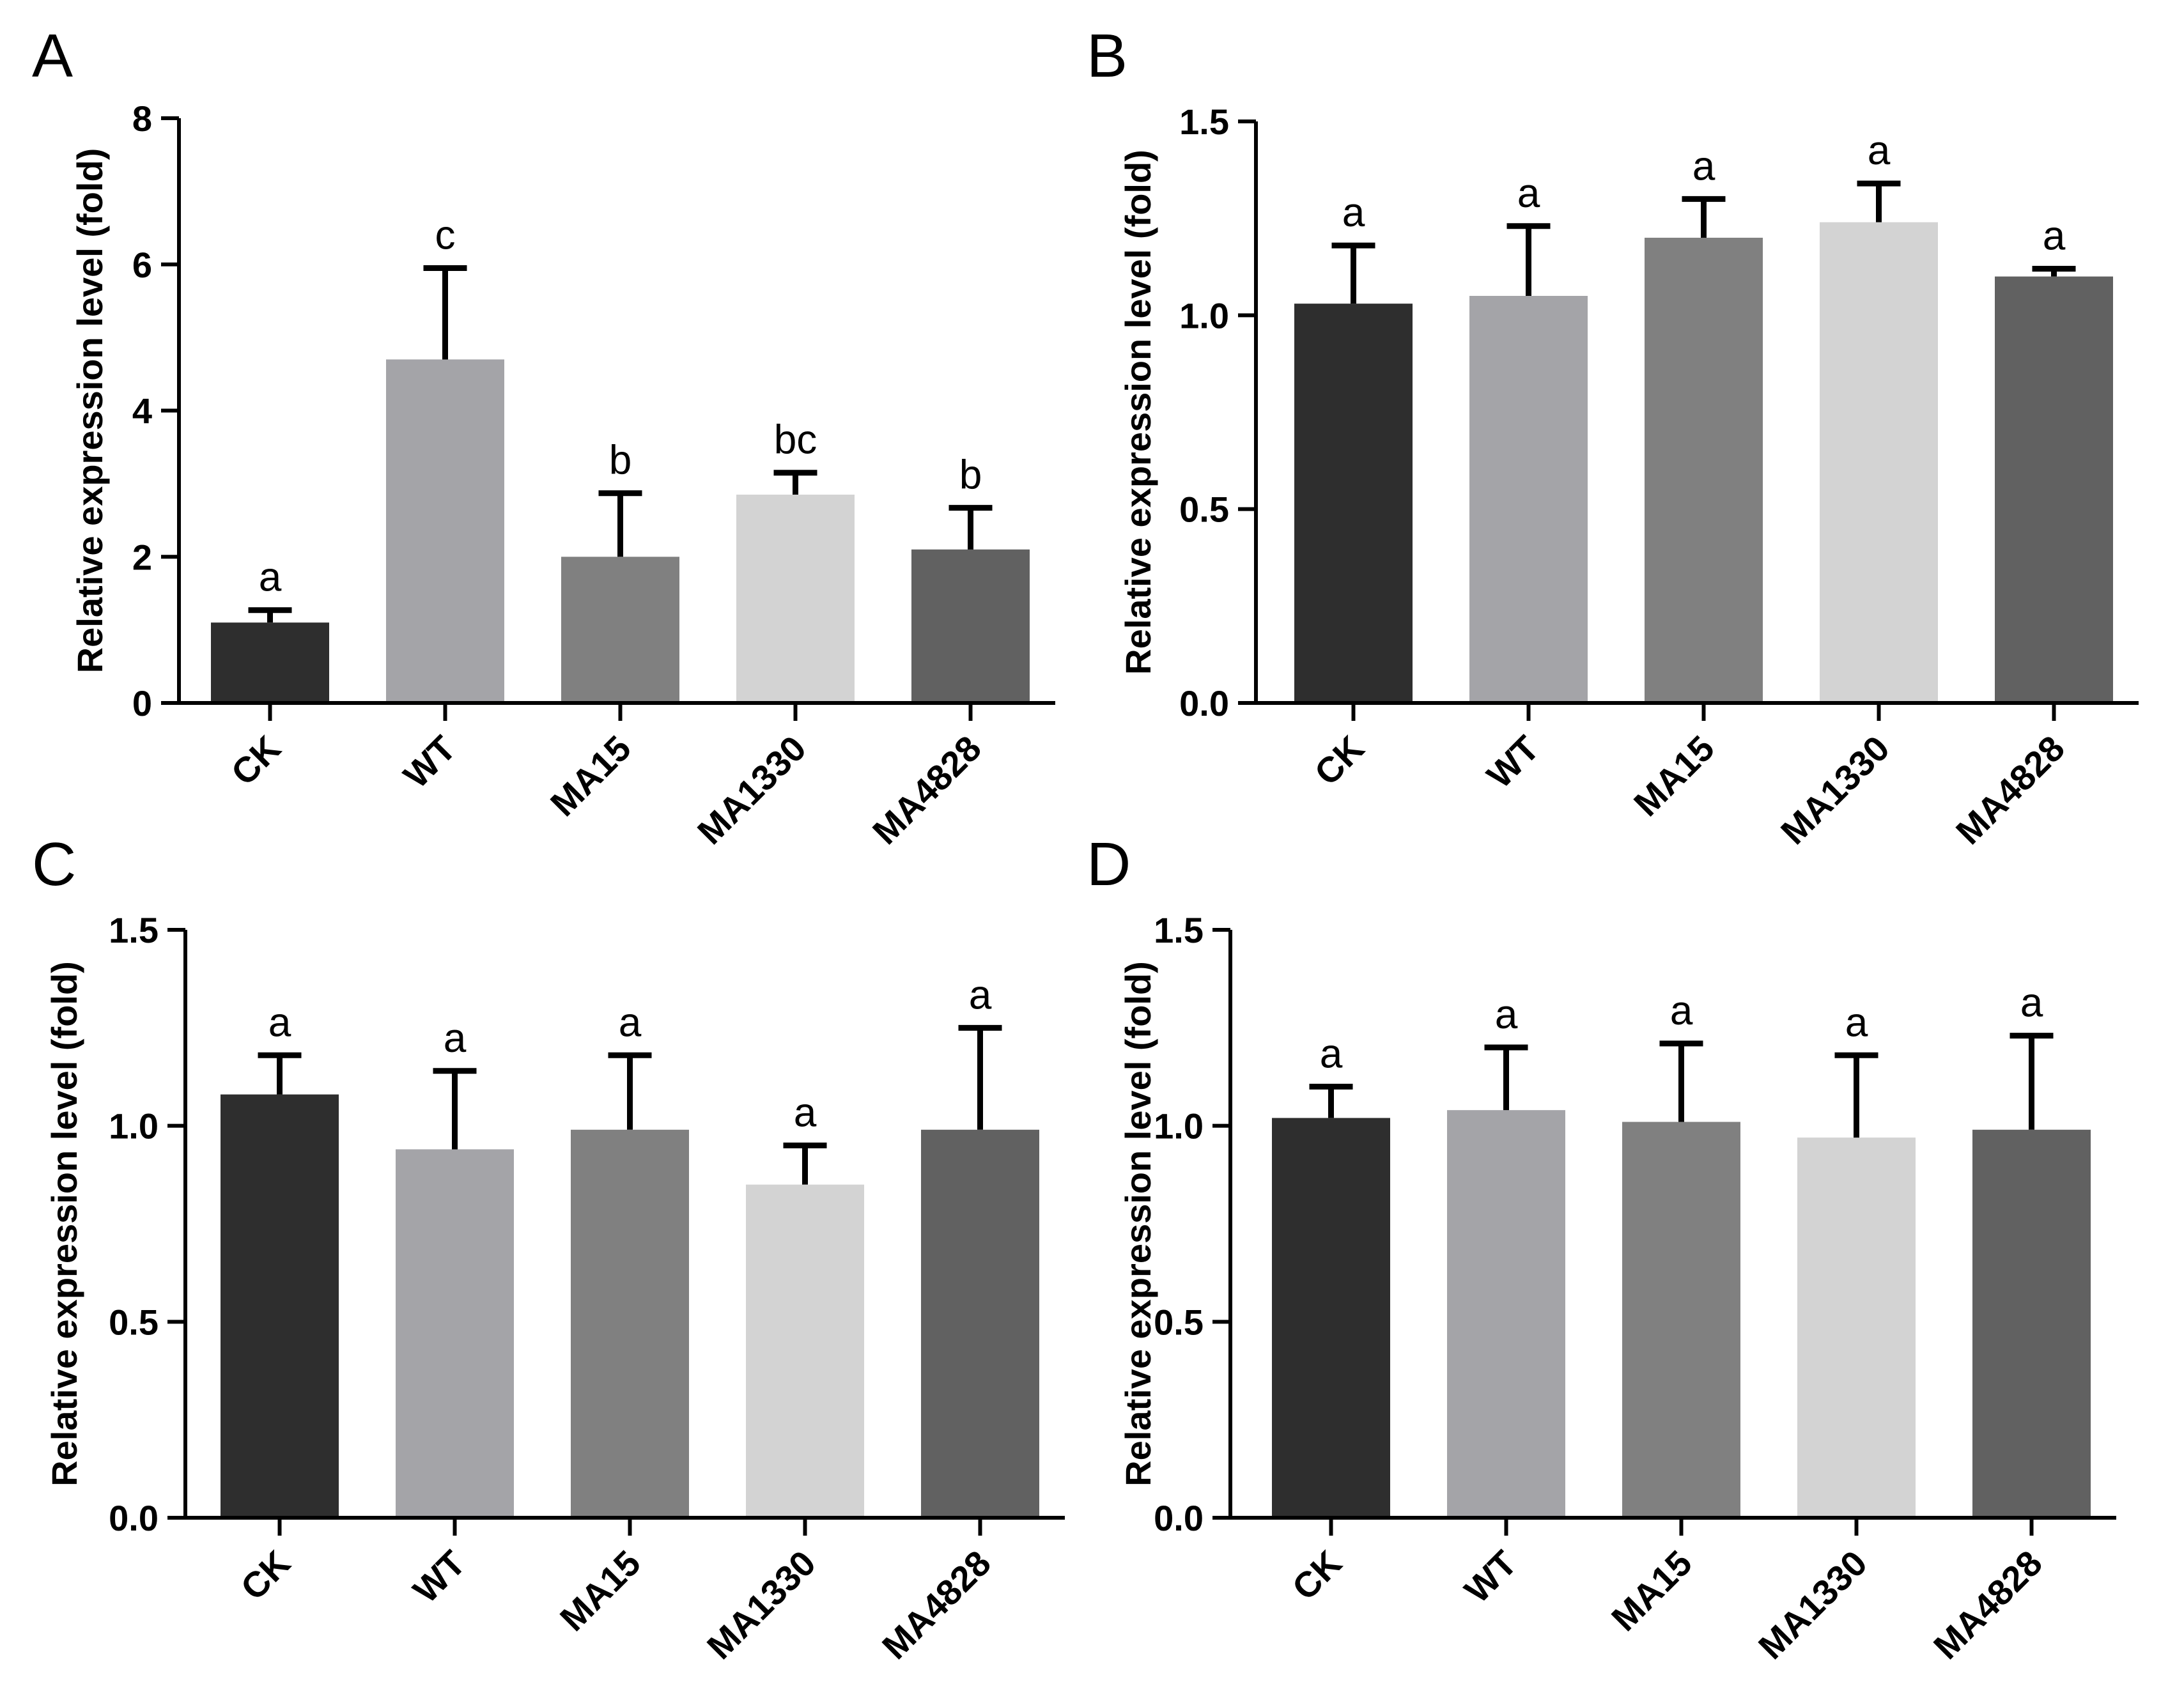 This screenshot has height=1705, width=2184. Describe the element at coordinates (796, 440) in the screenshot. I see `significance-label: bc` at that location.